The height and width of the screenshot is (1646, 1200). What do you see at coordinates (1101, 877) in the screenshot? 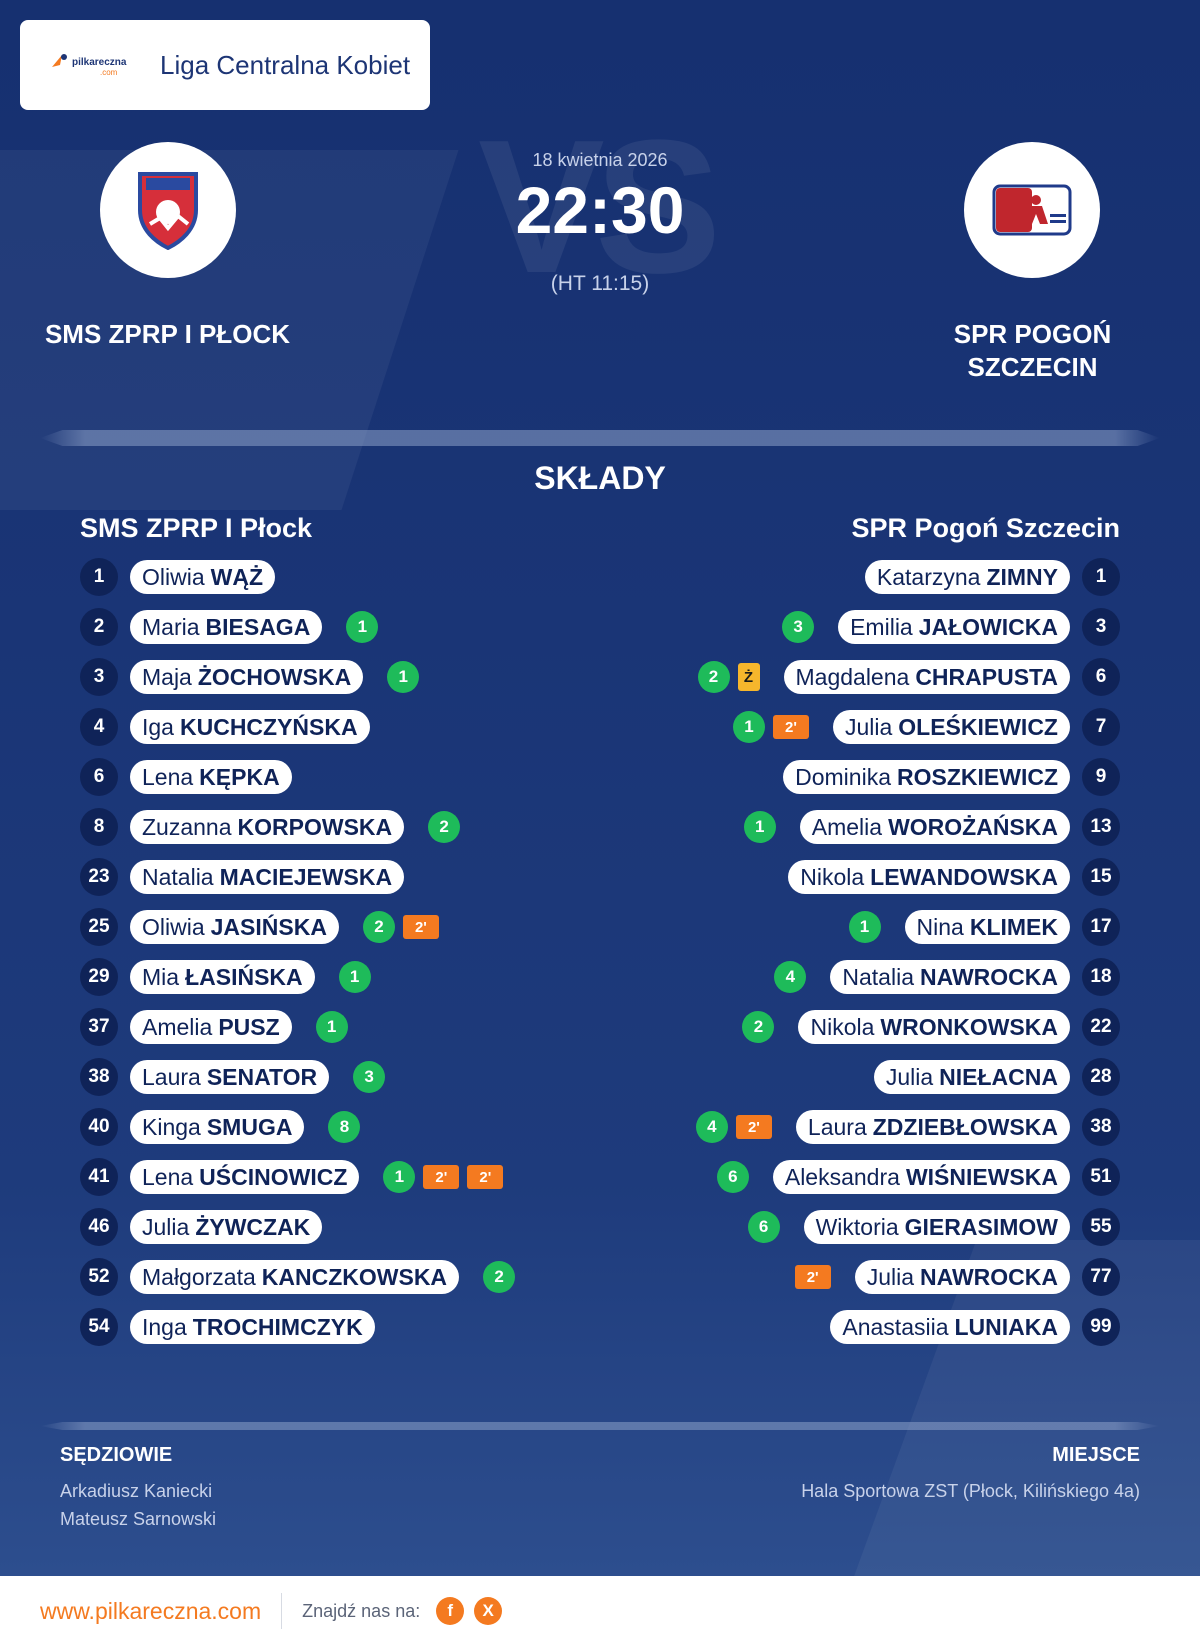
I see `player-number: 15` at bounding box center [1101, 877].